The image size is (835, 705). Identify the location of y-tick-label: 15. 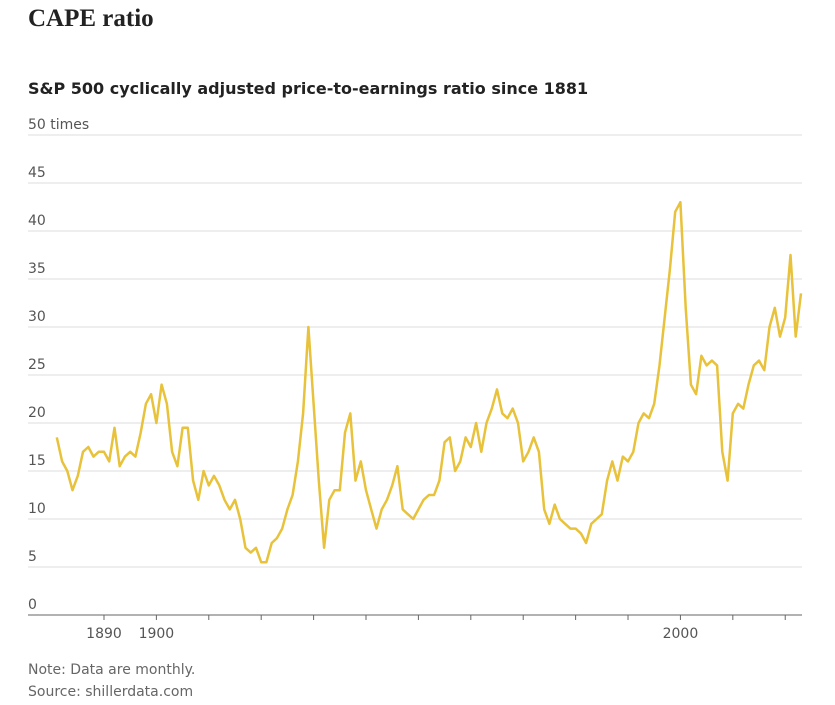
(37, 461).